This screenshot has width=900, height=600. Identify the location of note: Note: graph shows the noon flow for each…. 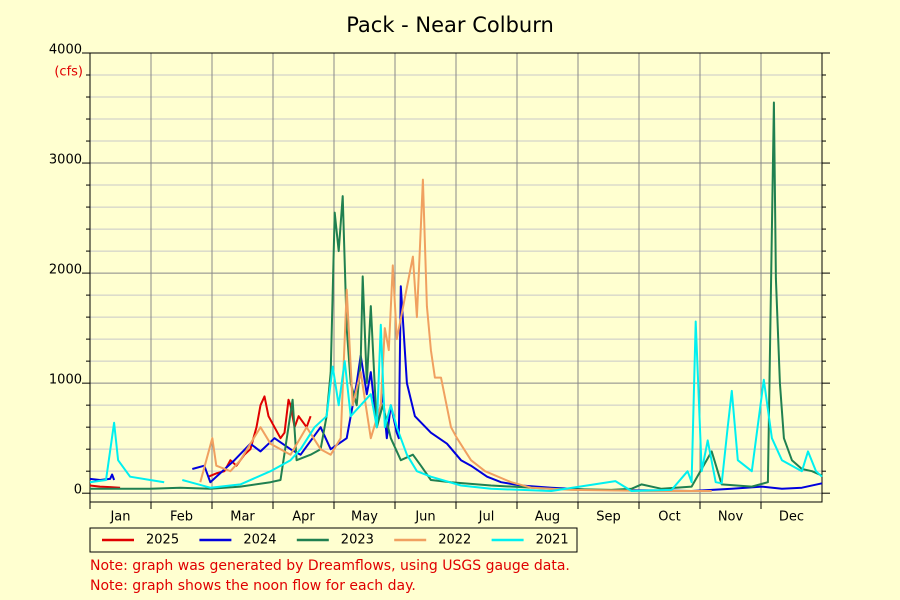
(253, 586).